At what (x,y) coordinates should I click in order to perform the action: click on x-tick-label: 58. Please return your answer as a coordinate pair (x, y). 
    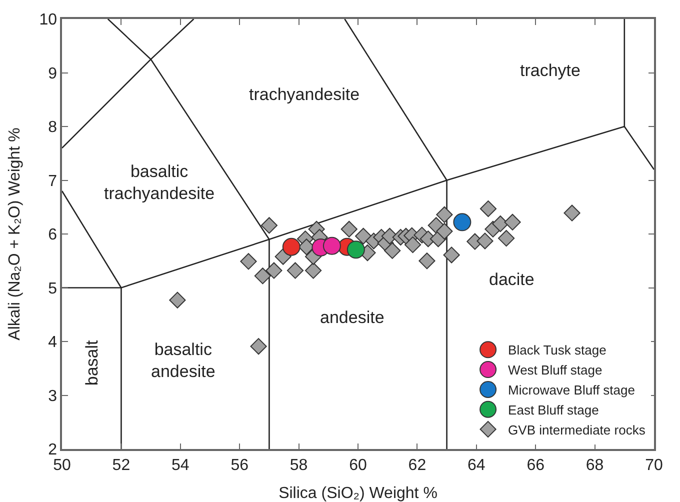
    Looking at the image, I should click on (299, 465).